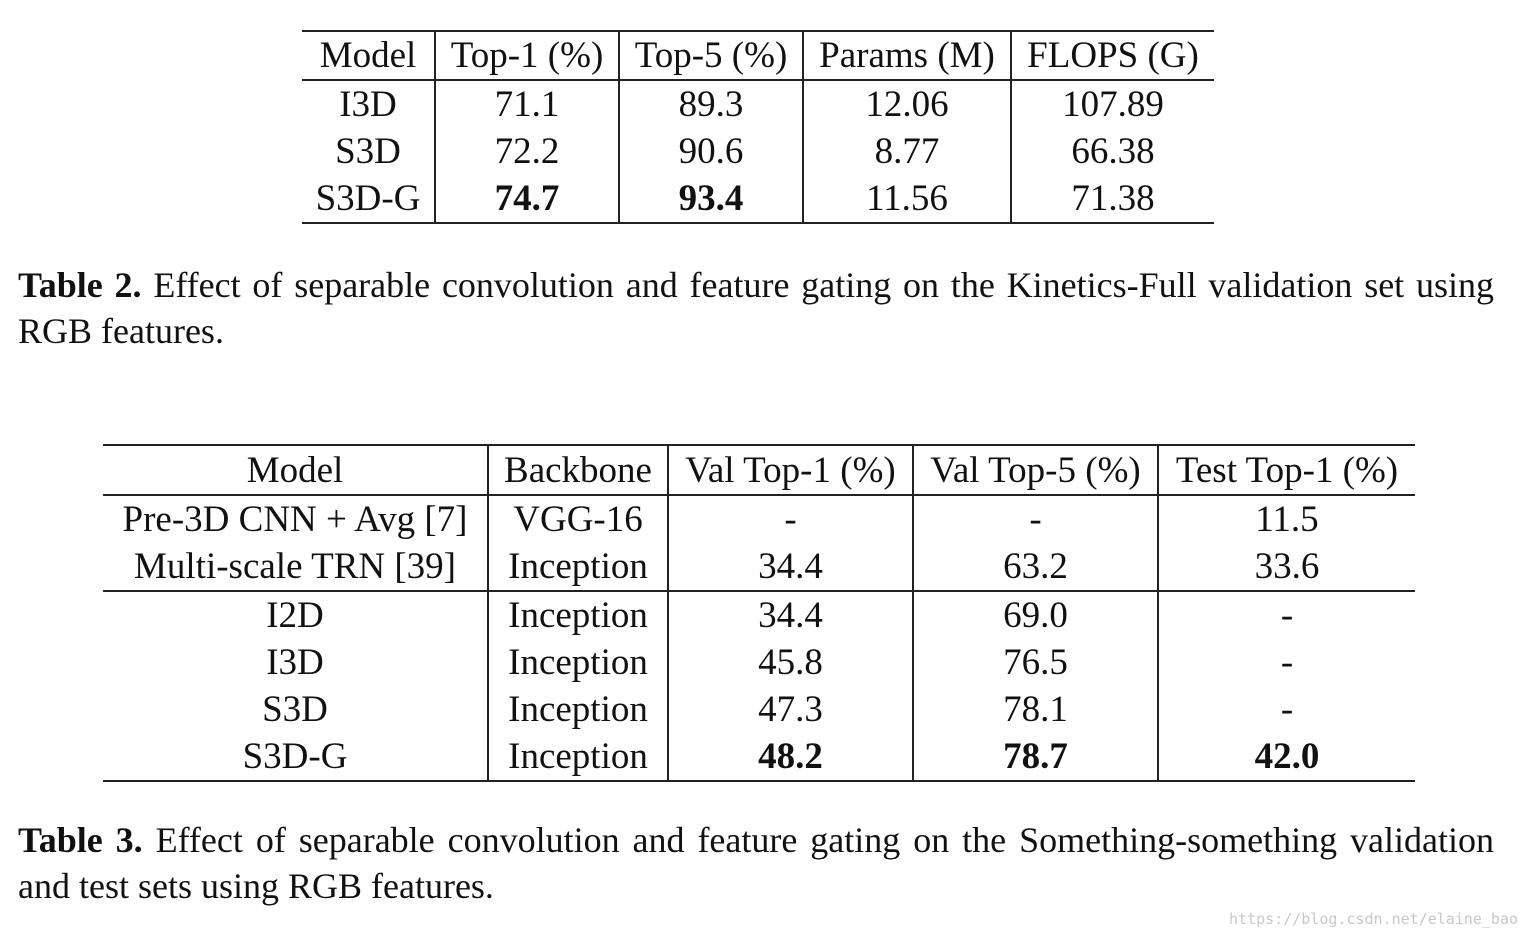  Describe the element at coordinates (1113, 104) in the screenshot. I see `cell-flops: 107.89` at that location.